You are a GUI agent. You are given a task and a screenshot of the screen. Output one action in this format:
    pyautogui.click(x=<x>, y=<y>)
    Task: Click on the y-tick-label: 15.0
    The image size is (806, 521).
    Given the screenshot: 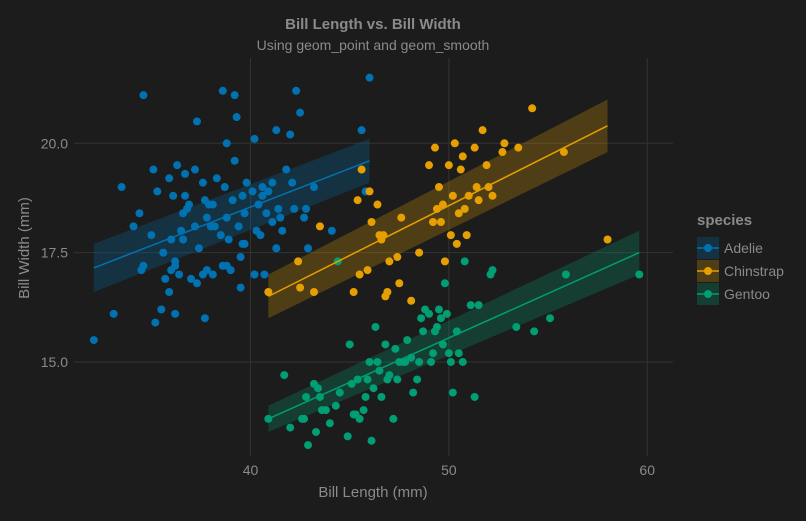 What is the action you would take?
    pyautogui.click(x=54, y=362)
    